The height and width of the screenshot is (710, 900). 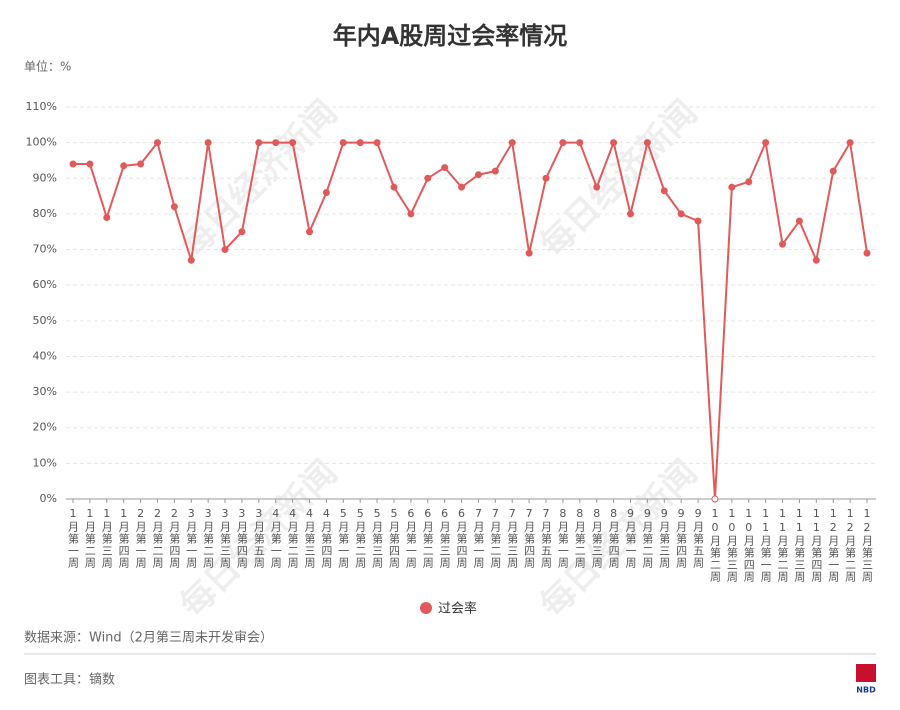 What do you see at coordinates (292, 538) in the screenshot?
I see `x-tick-label: 4月第二周` at bounding box center [292, 538].